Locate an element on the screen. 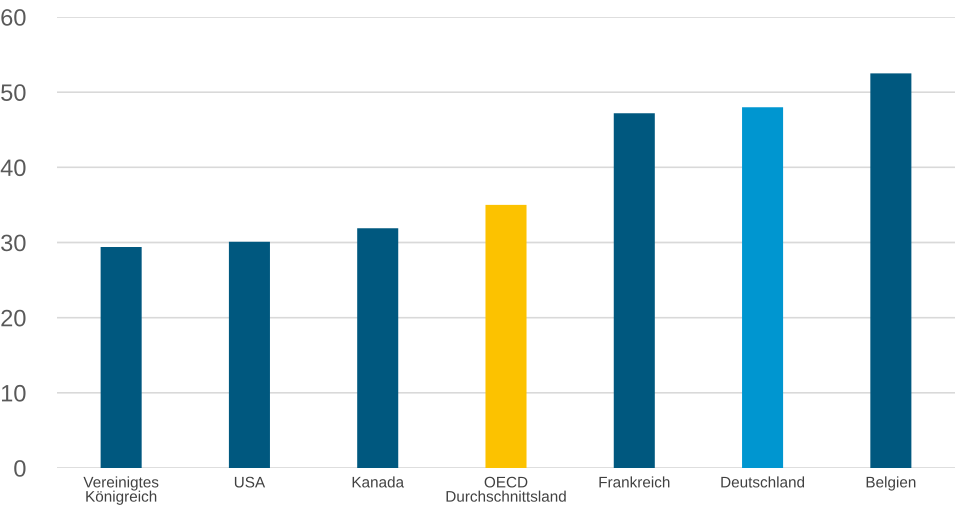  x-tick-label: Deutschland is located at coordinates (762, 482).